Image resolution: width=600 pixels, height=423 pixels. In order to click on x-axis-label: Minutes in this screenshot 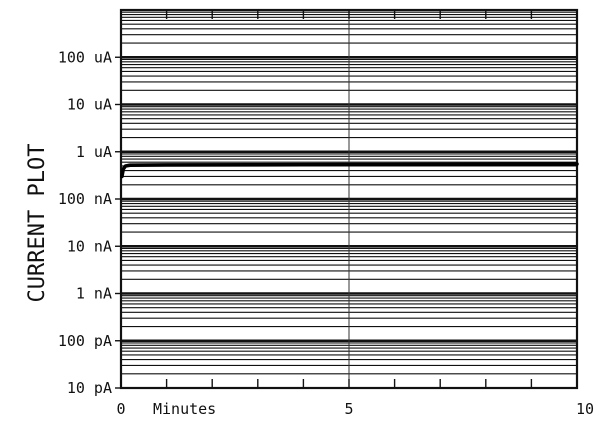, I will do `click(184, 409)`.